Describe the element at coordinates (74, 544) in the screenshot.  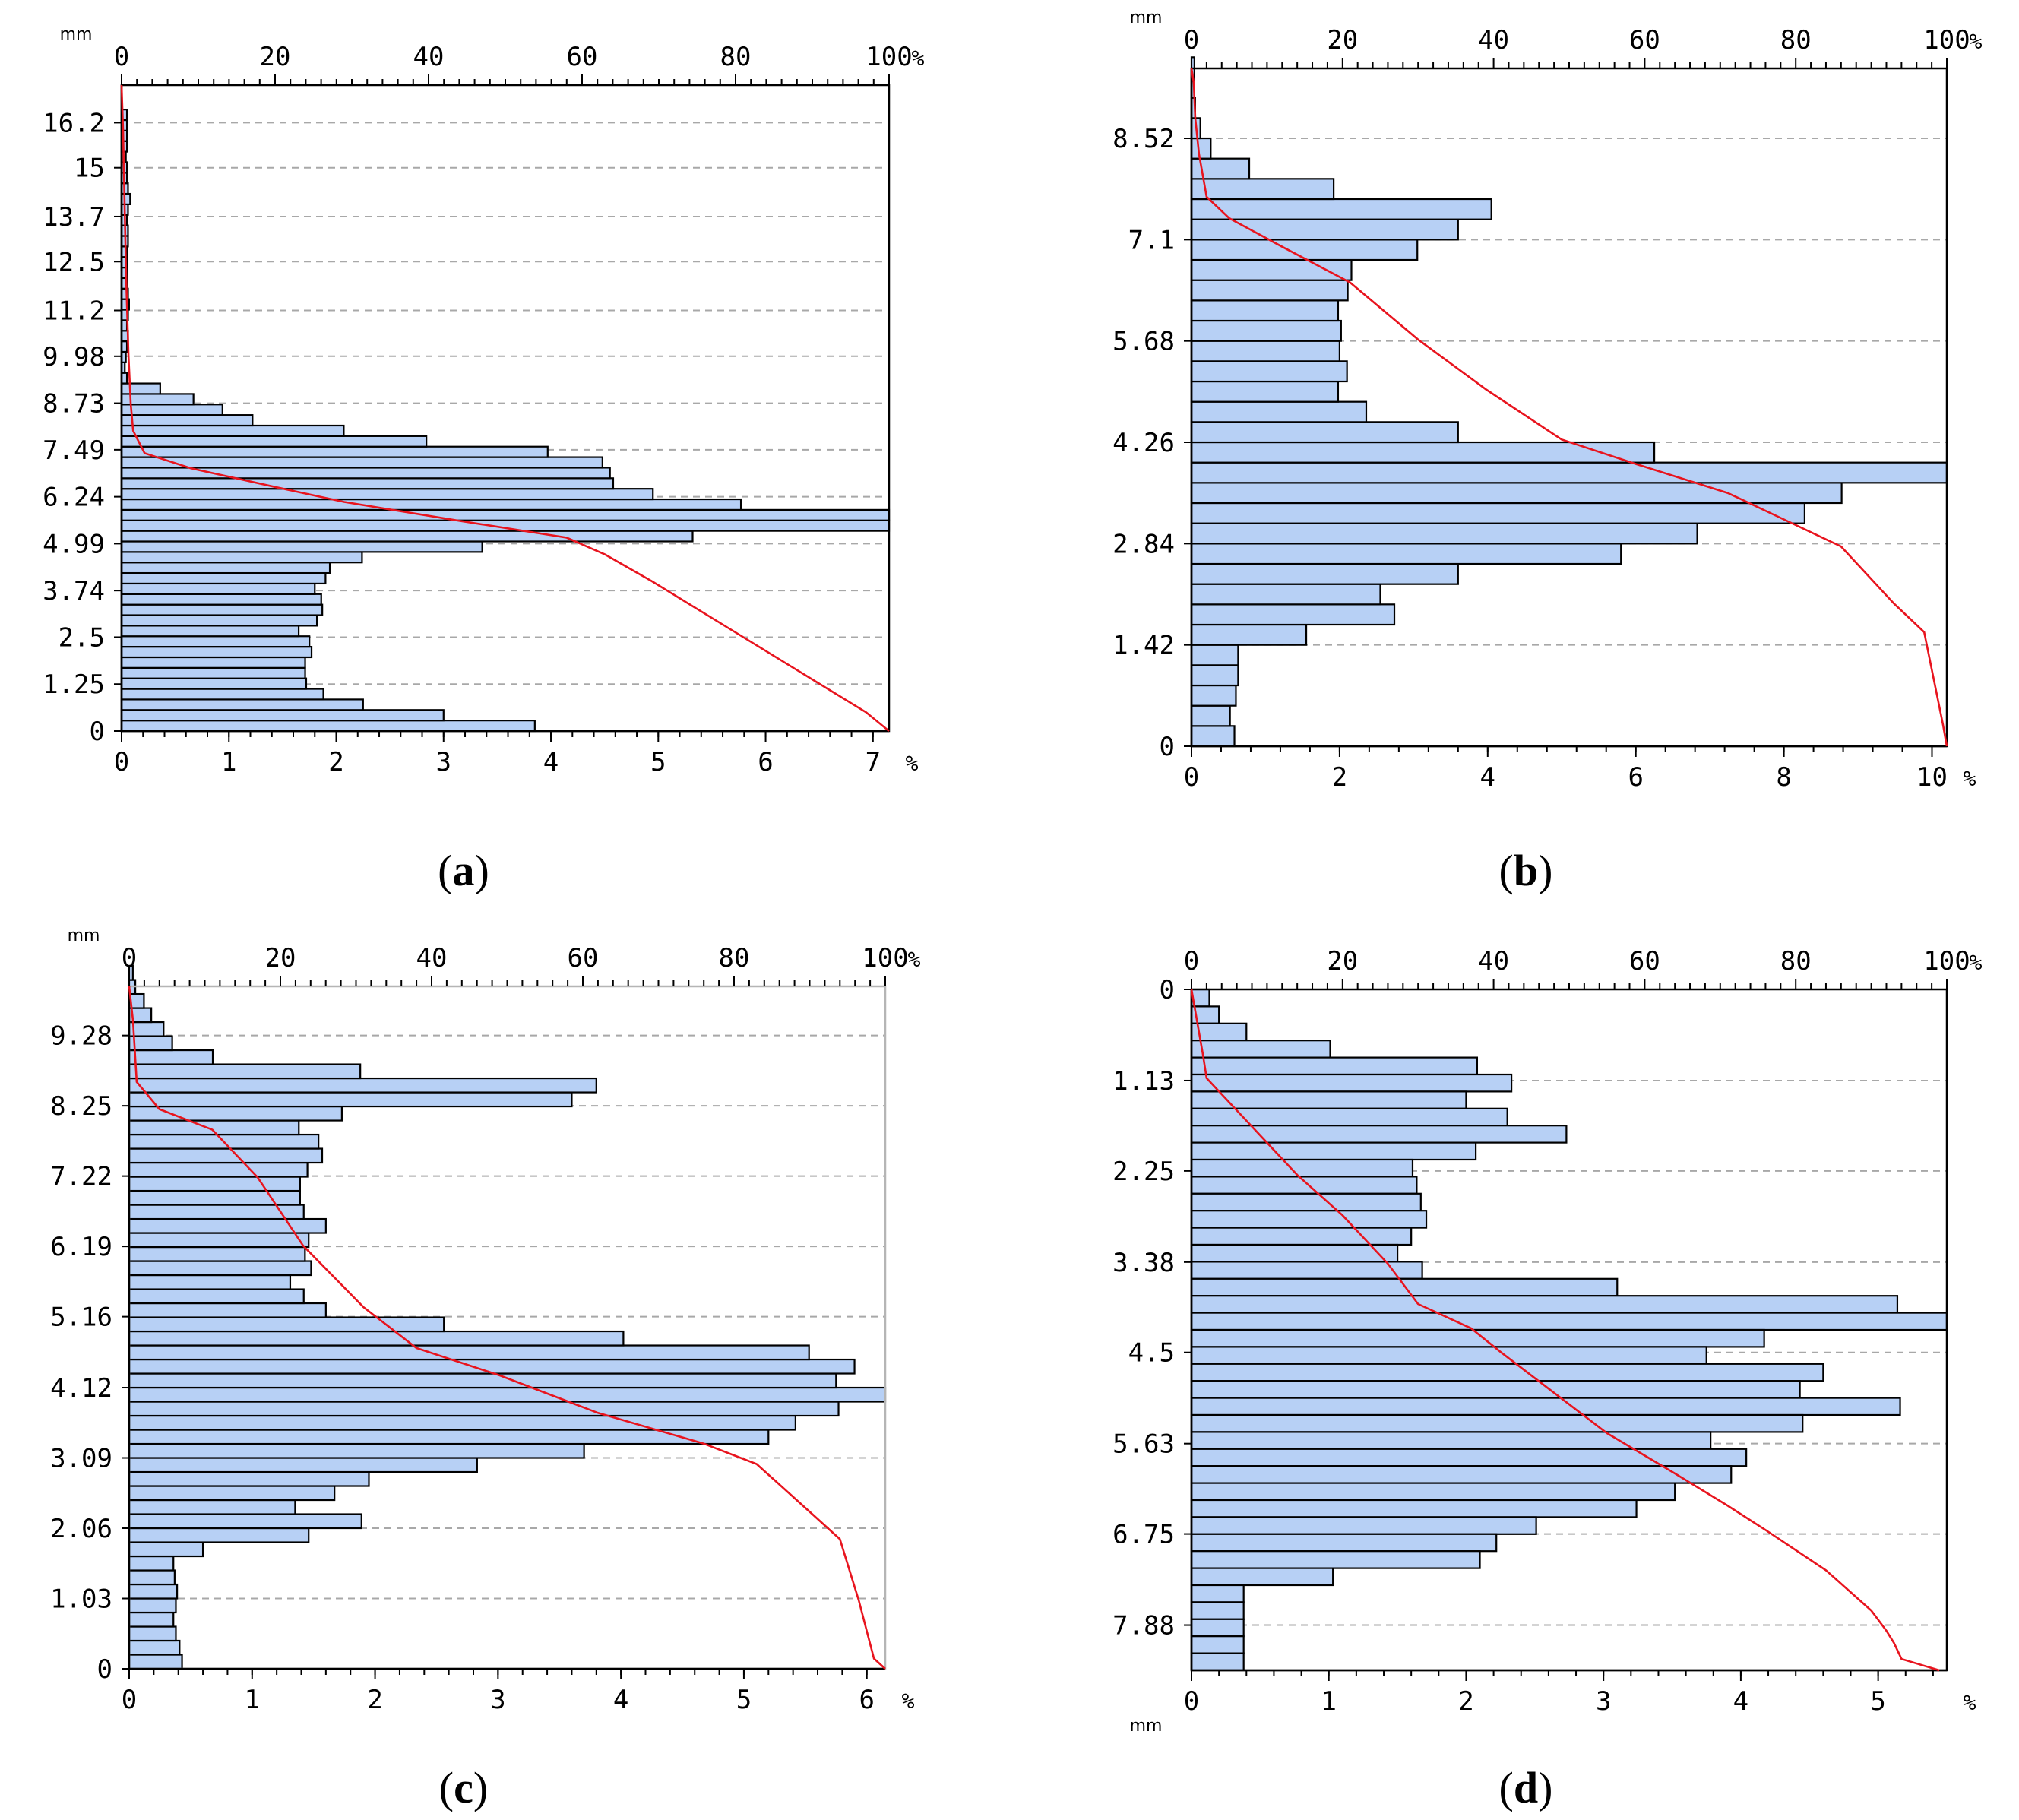
I see `size-tick-label: 4.99` at that location.